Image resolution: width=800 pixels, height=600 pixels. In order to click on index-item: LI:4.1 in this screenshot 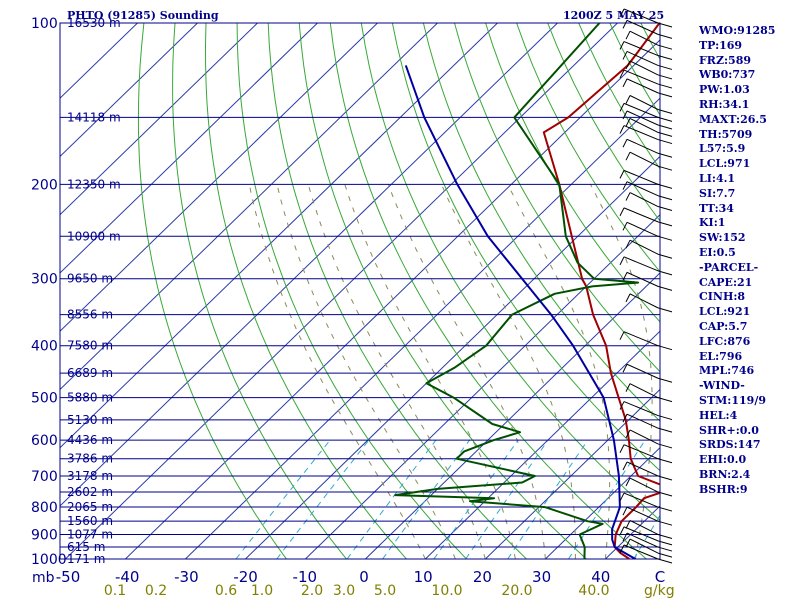, I will do `click(717, 178)`.